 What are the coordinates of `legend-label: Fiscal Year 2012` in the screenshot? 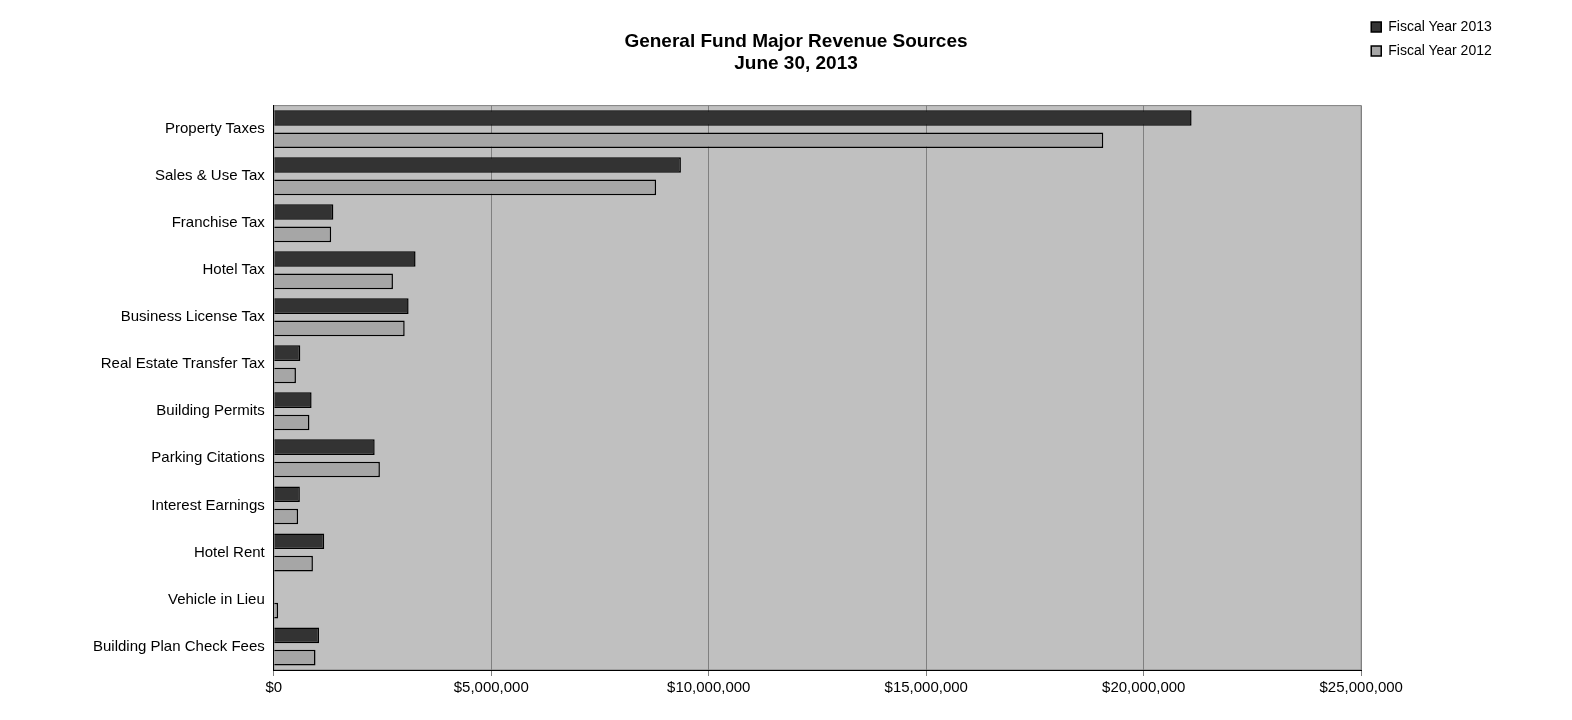 It's located at (1440, 49).